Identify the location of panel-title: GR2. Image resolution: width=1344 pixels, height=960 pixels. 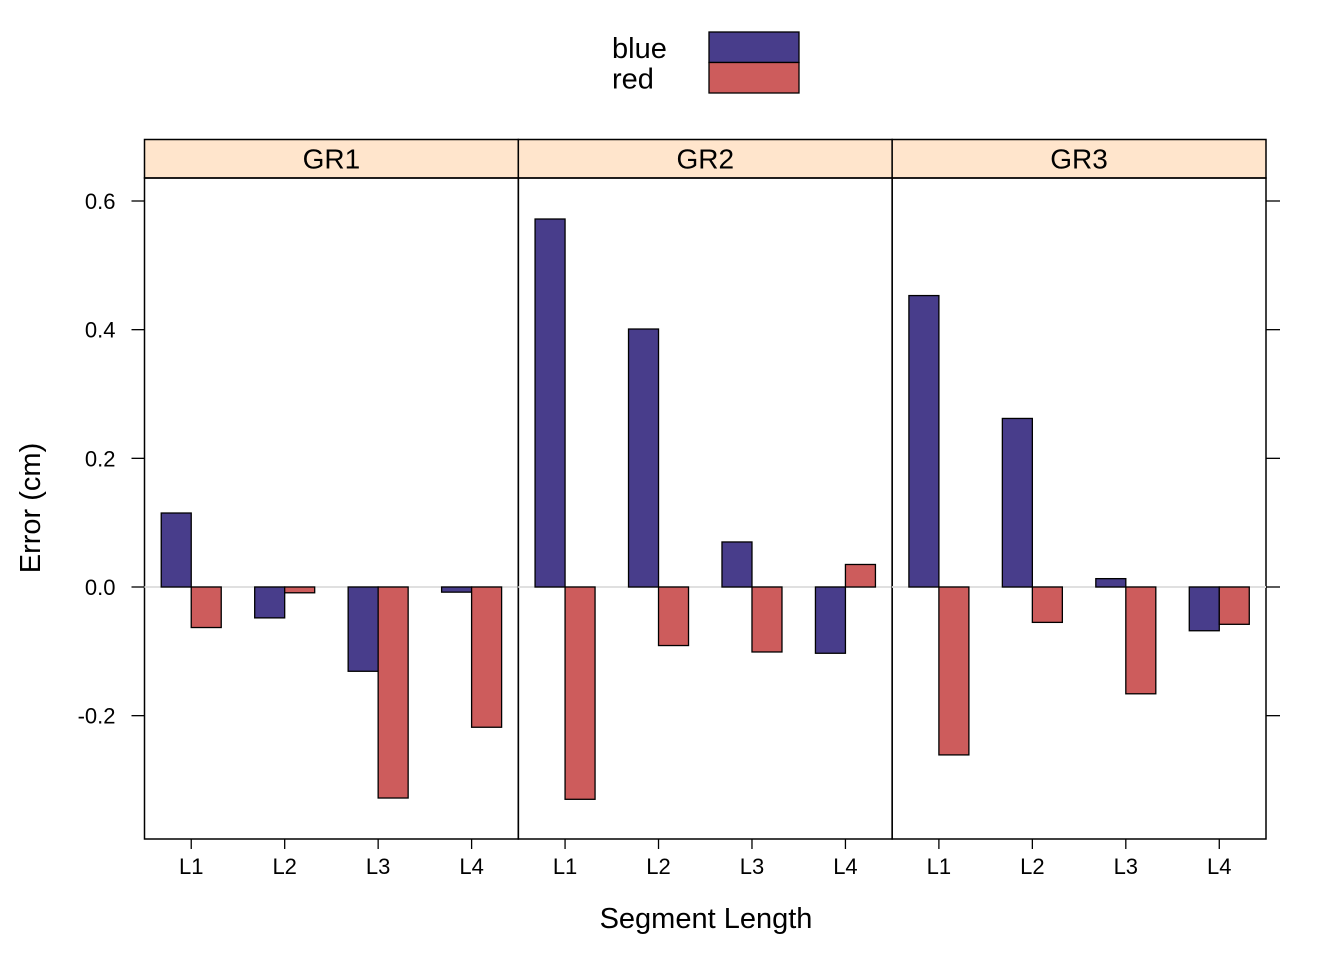
(705, 159).